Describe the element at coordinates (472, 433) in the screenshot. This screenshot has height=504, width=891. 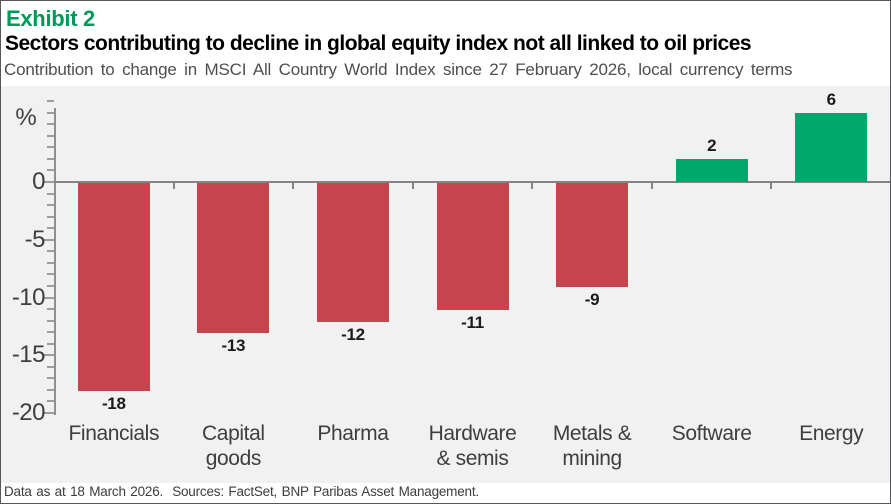
I see `category-label-line: Hardware` at that location.